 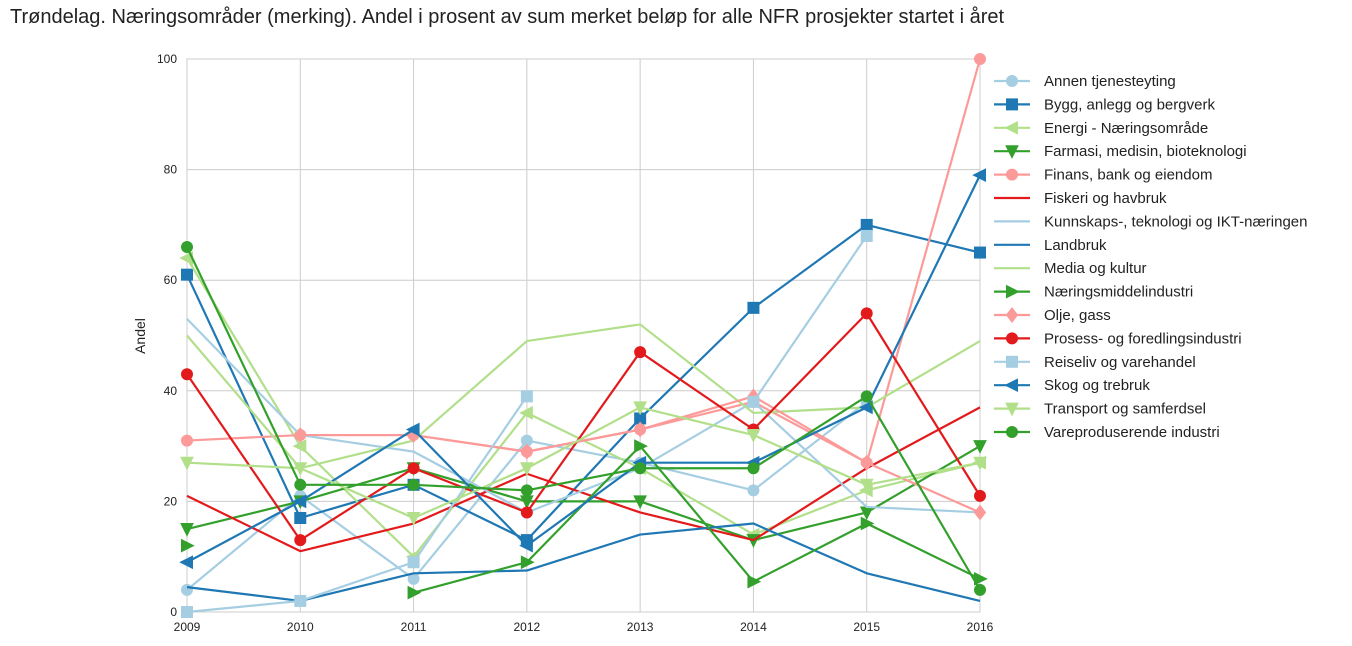 I want to click on series-3-line, so click(x=583, y=493).